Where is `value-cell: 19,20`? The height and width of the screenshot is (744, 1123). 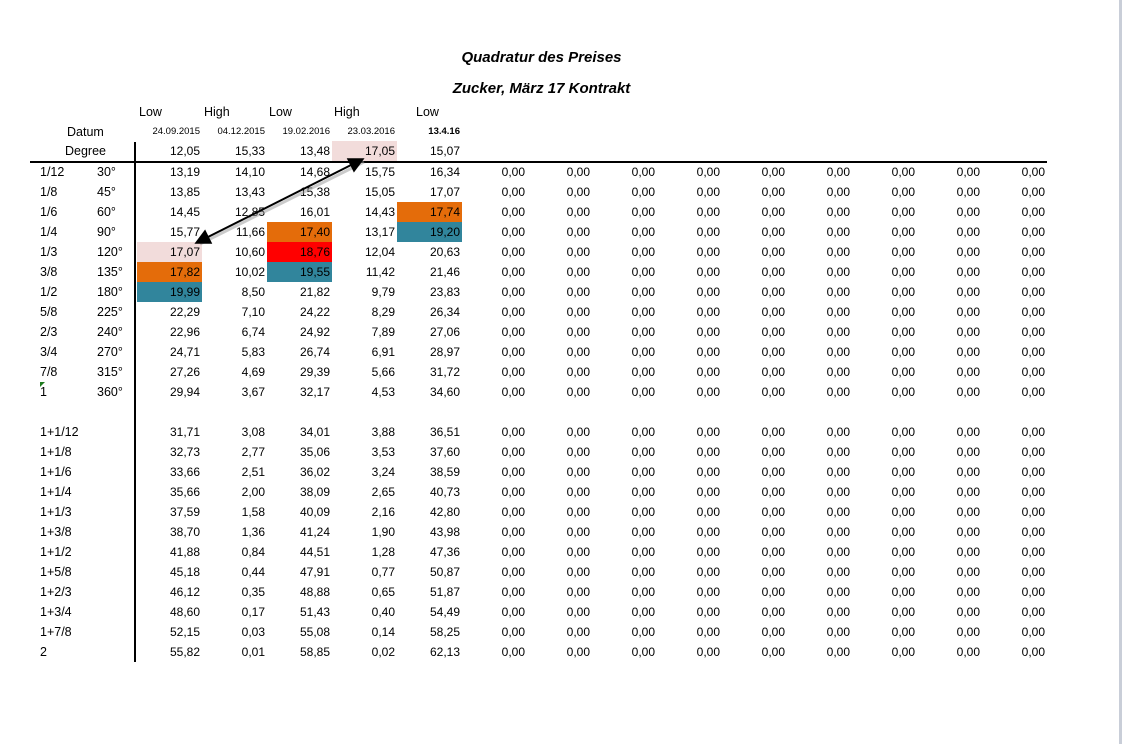
value-cell: 19,20 is located at coordinates (429, 232).